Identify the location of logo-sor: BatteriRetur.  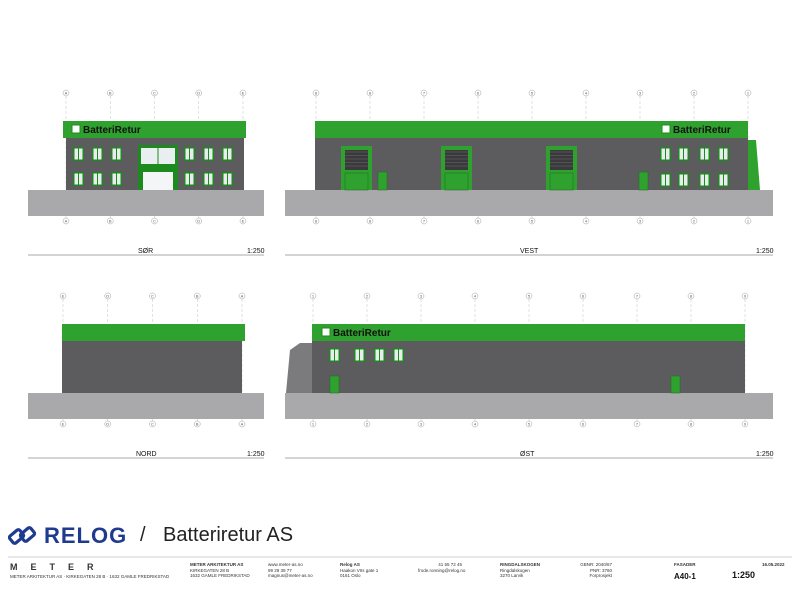
(106, 130).